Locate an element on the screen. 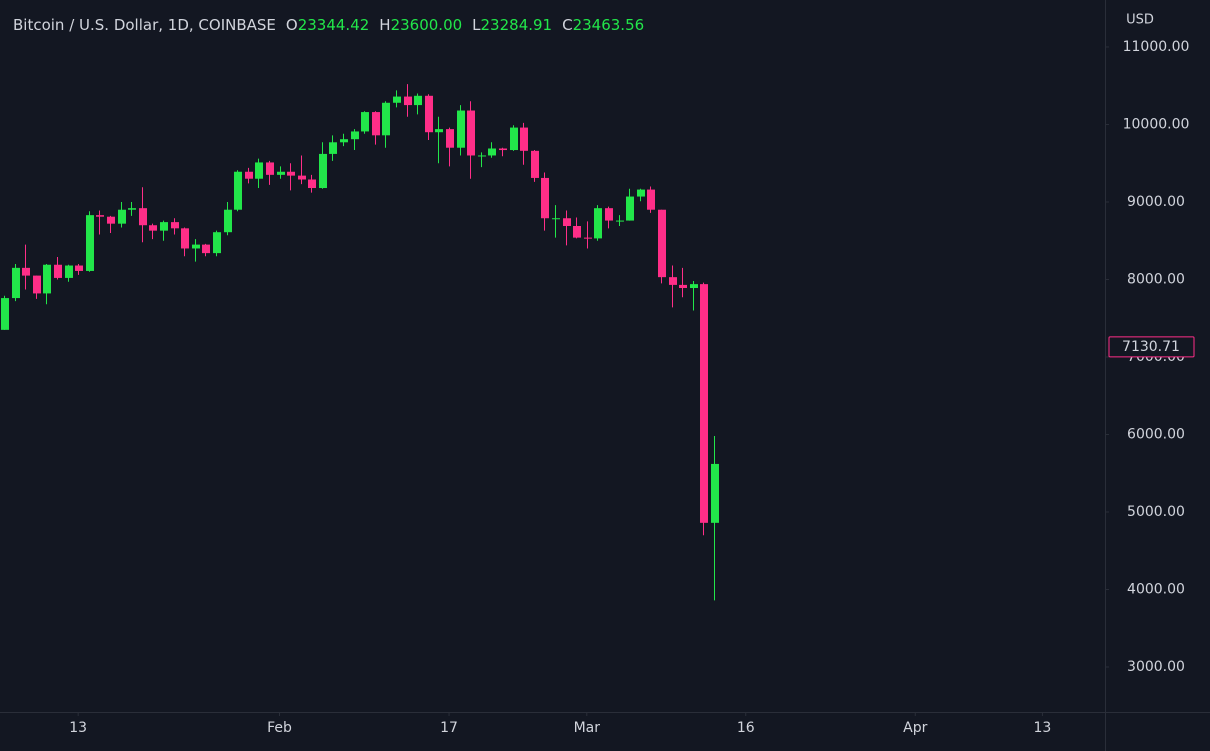 The image size is (1210, 751). x-tick-label: Feb is located at coordinates (279, 728).